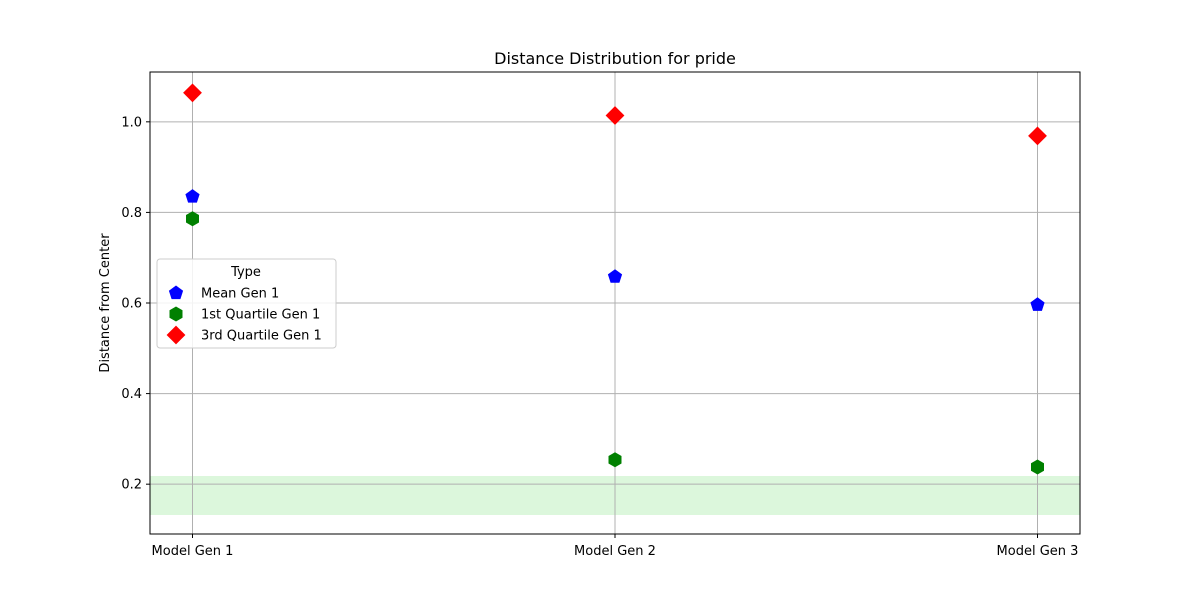  Describe the element at coordinates (615, 551) in the screenshot. I see `x-tick-label: Model Gen 2` at that location.